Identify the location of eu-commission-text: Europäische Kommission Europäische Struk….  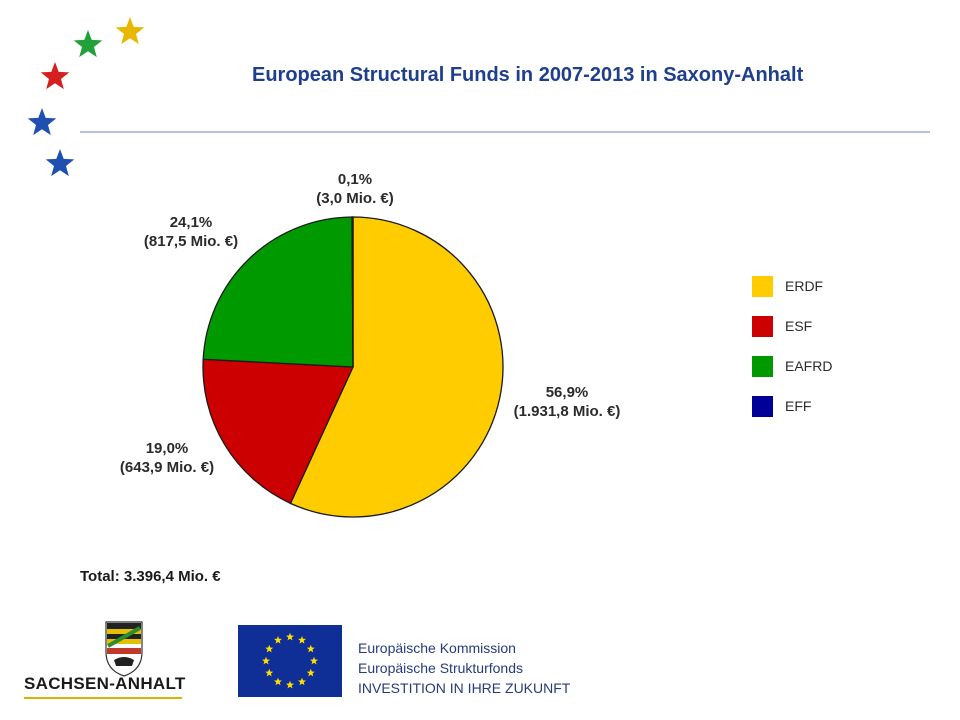
(464, 668).